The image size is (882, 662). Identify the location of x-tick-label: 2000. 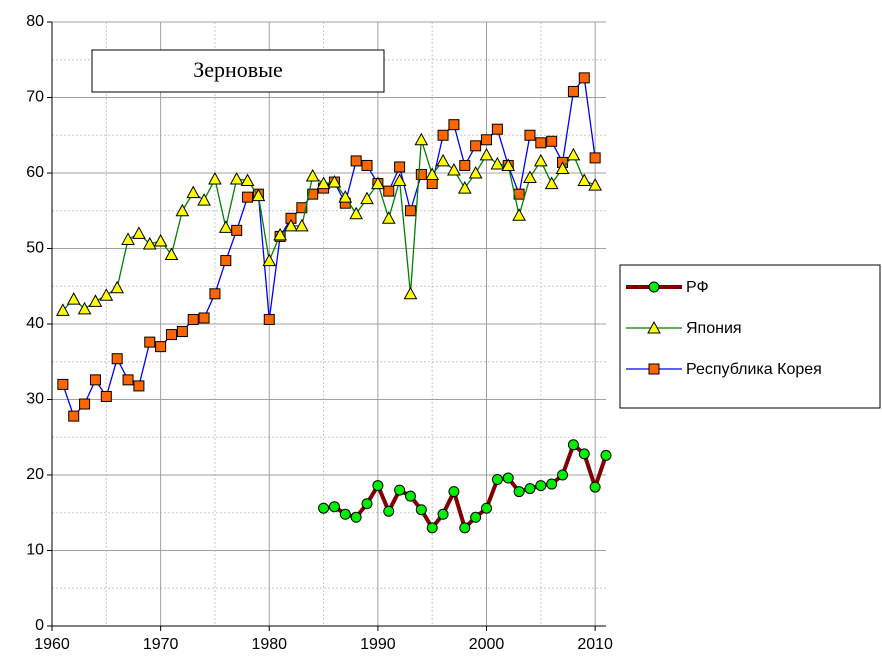
(487, 644).